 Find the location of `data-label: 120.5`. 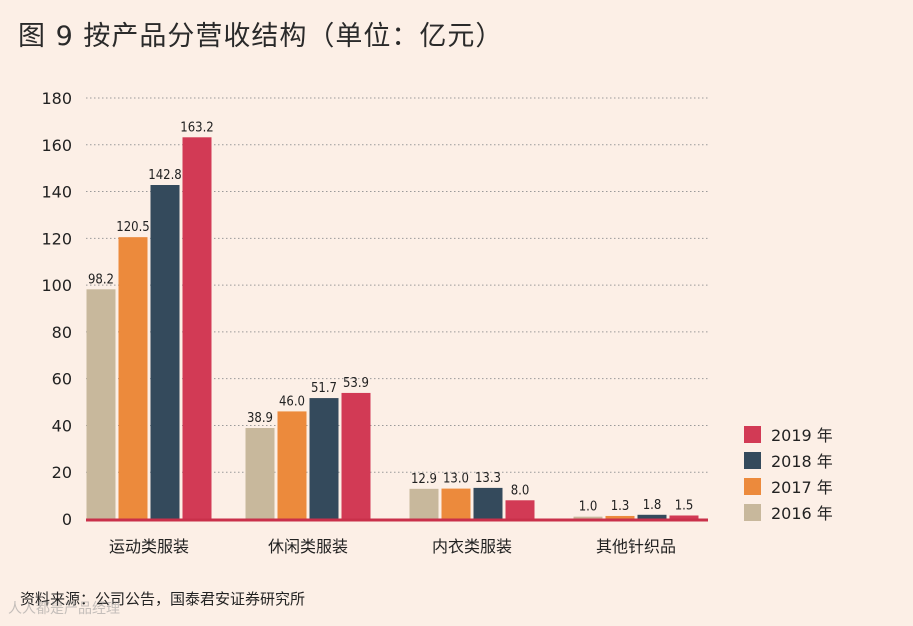

data-label: 120.5 is located at coordinates (132, 227).